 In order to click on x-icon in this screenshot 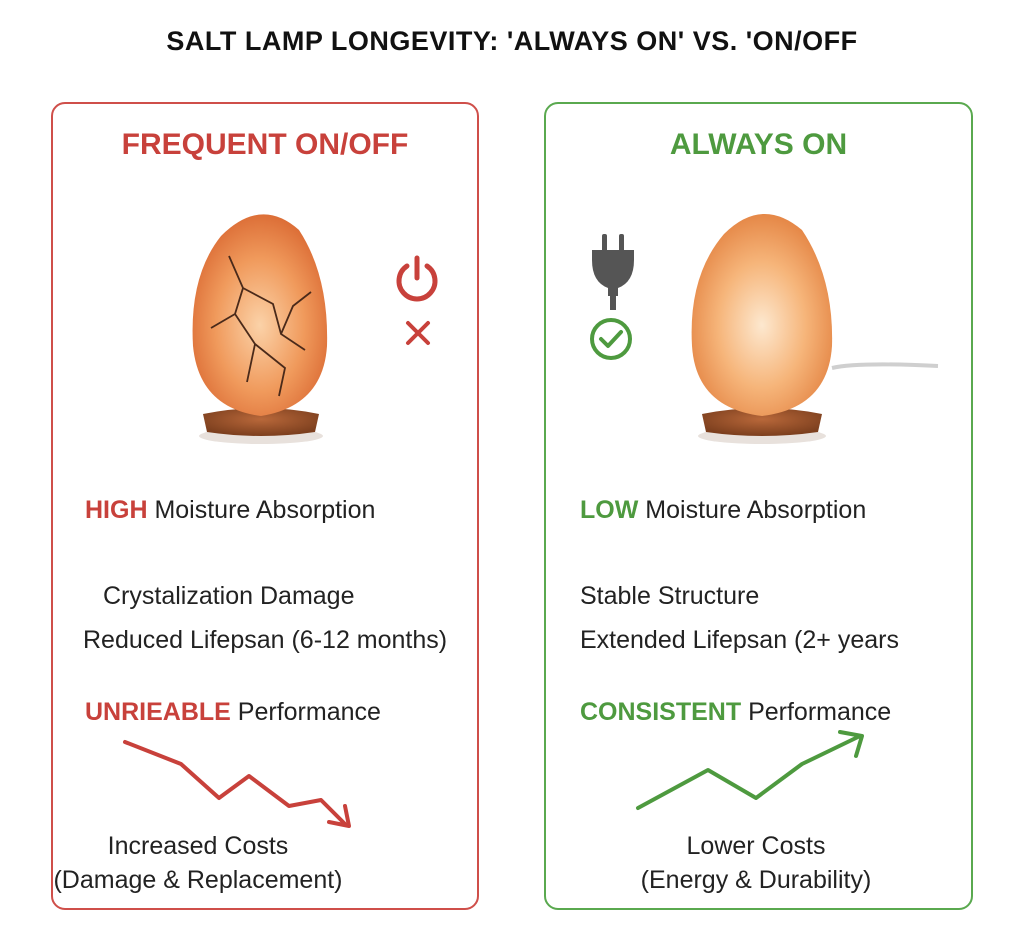, I will do `click(418, 333)`.